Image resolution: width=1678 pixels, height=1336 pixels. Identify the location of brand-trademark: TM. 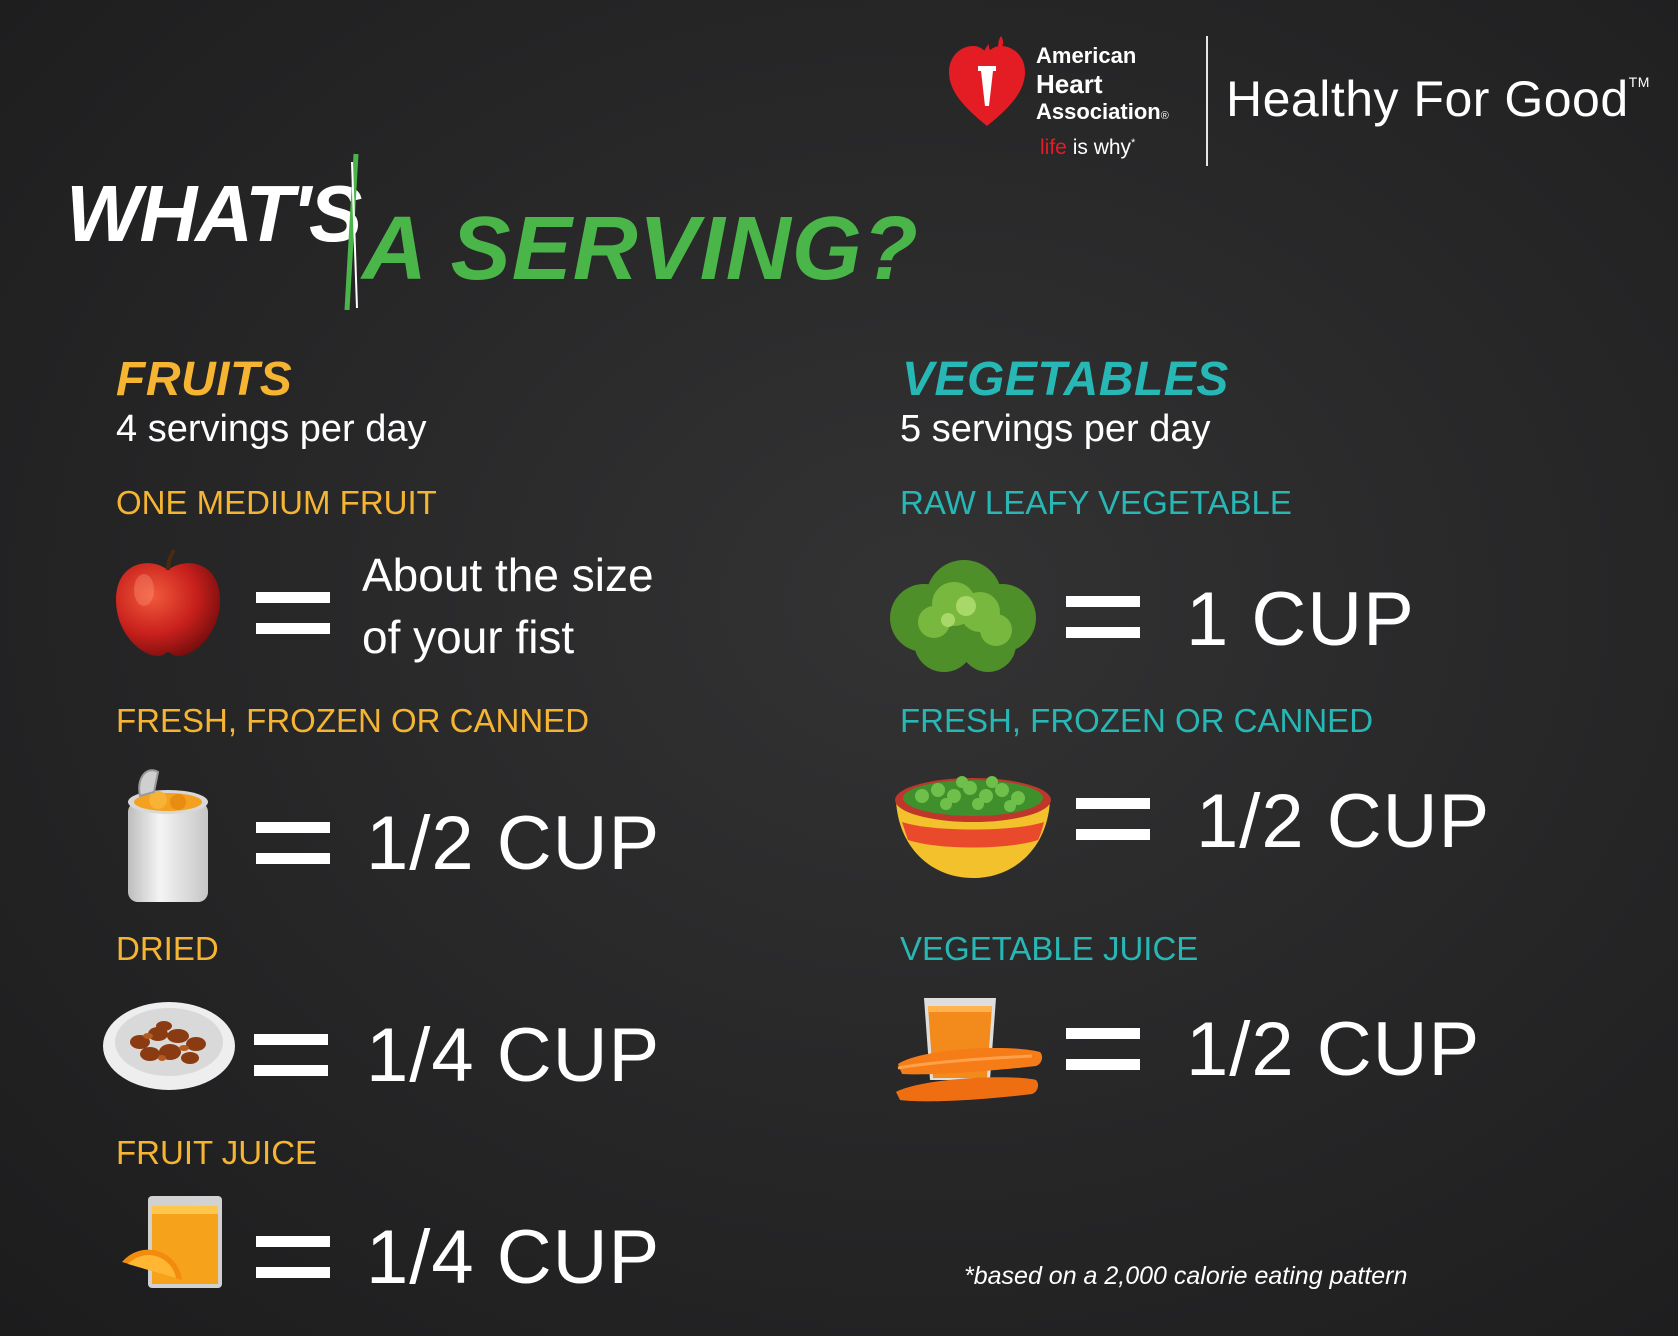
(1639, 82).